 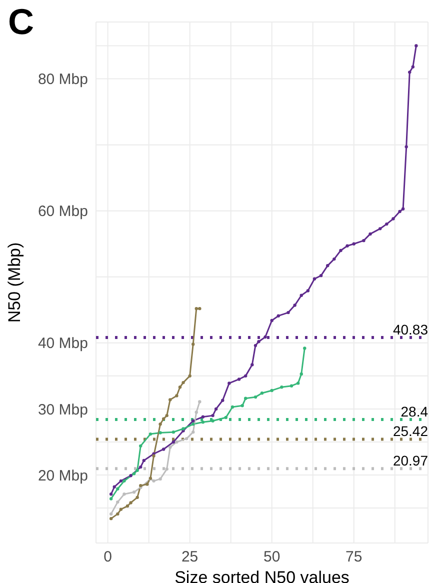 I want to click on x-tick-label: 50, so click(x=272, y=557).